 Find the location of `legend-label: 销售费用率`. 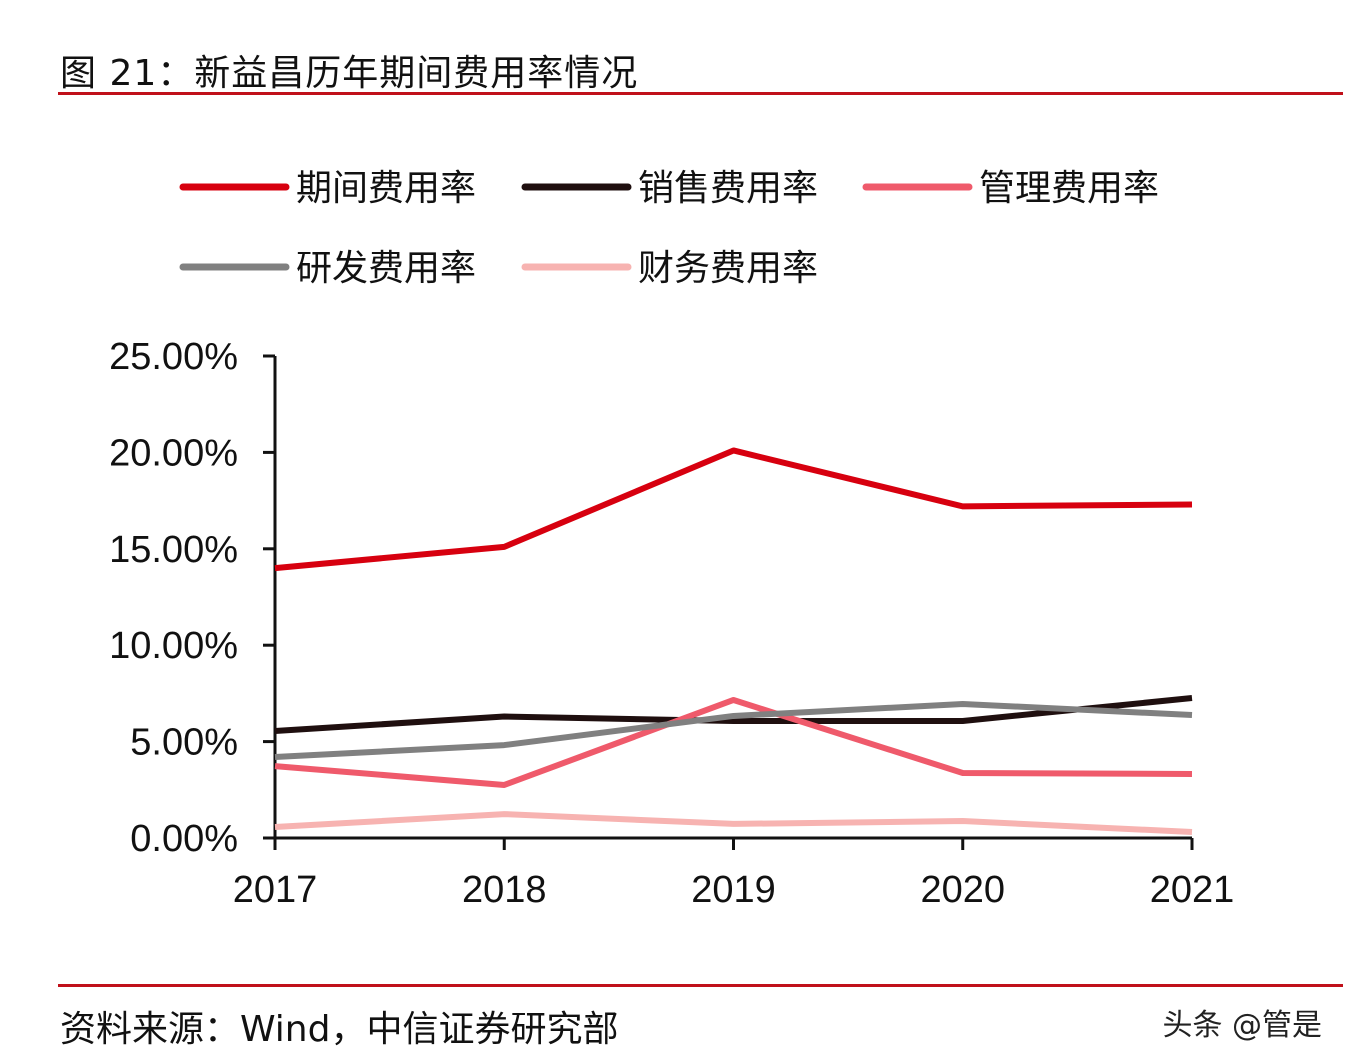

legend-label: 销售费用率 is located at coordinates (728, 188).